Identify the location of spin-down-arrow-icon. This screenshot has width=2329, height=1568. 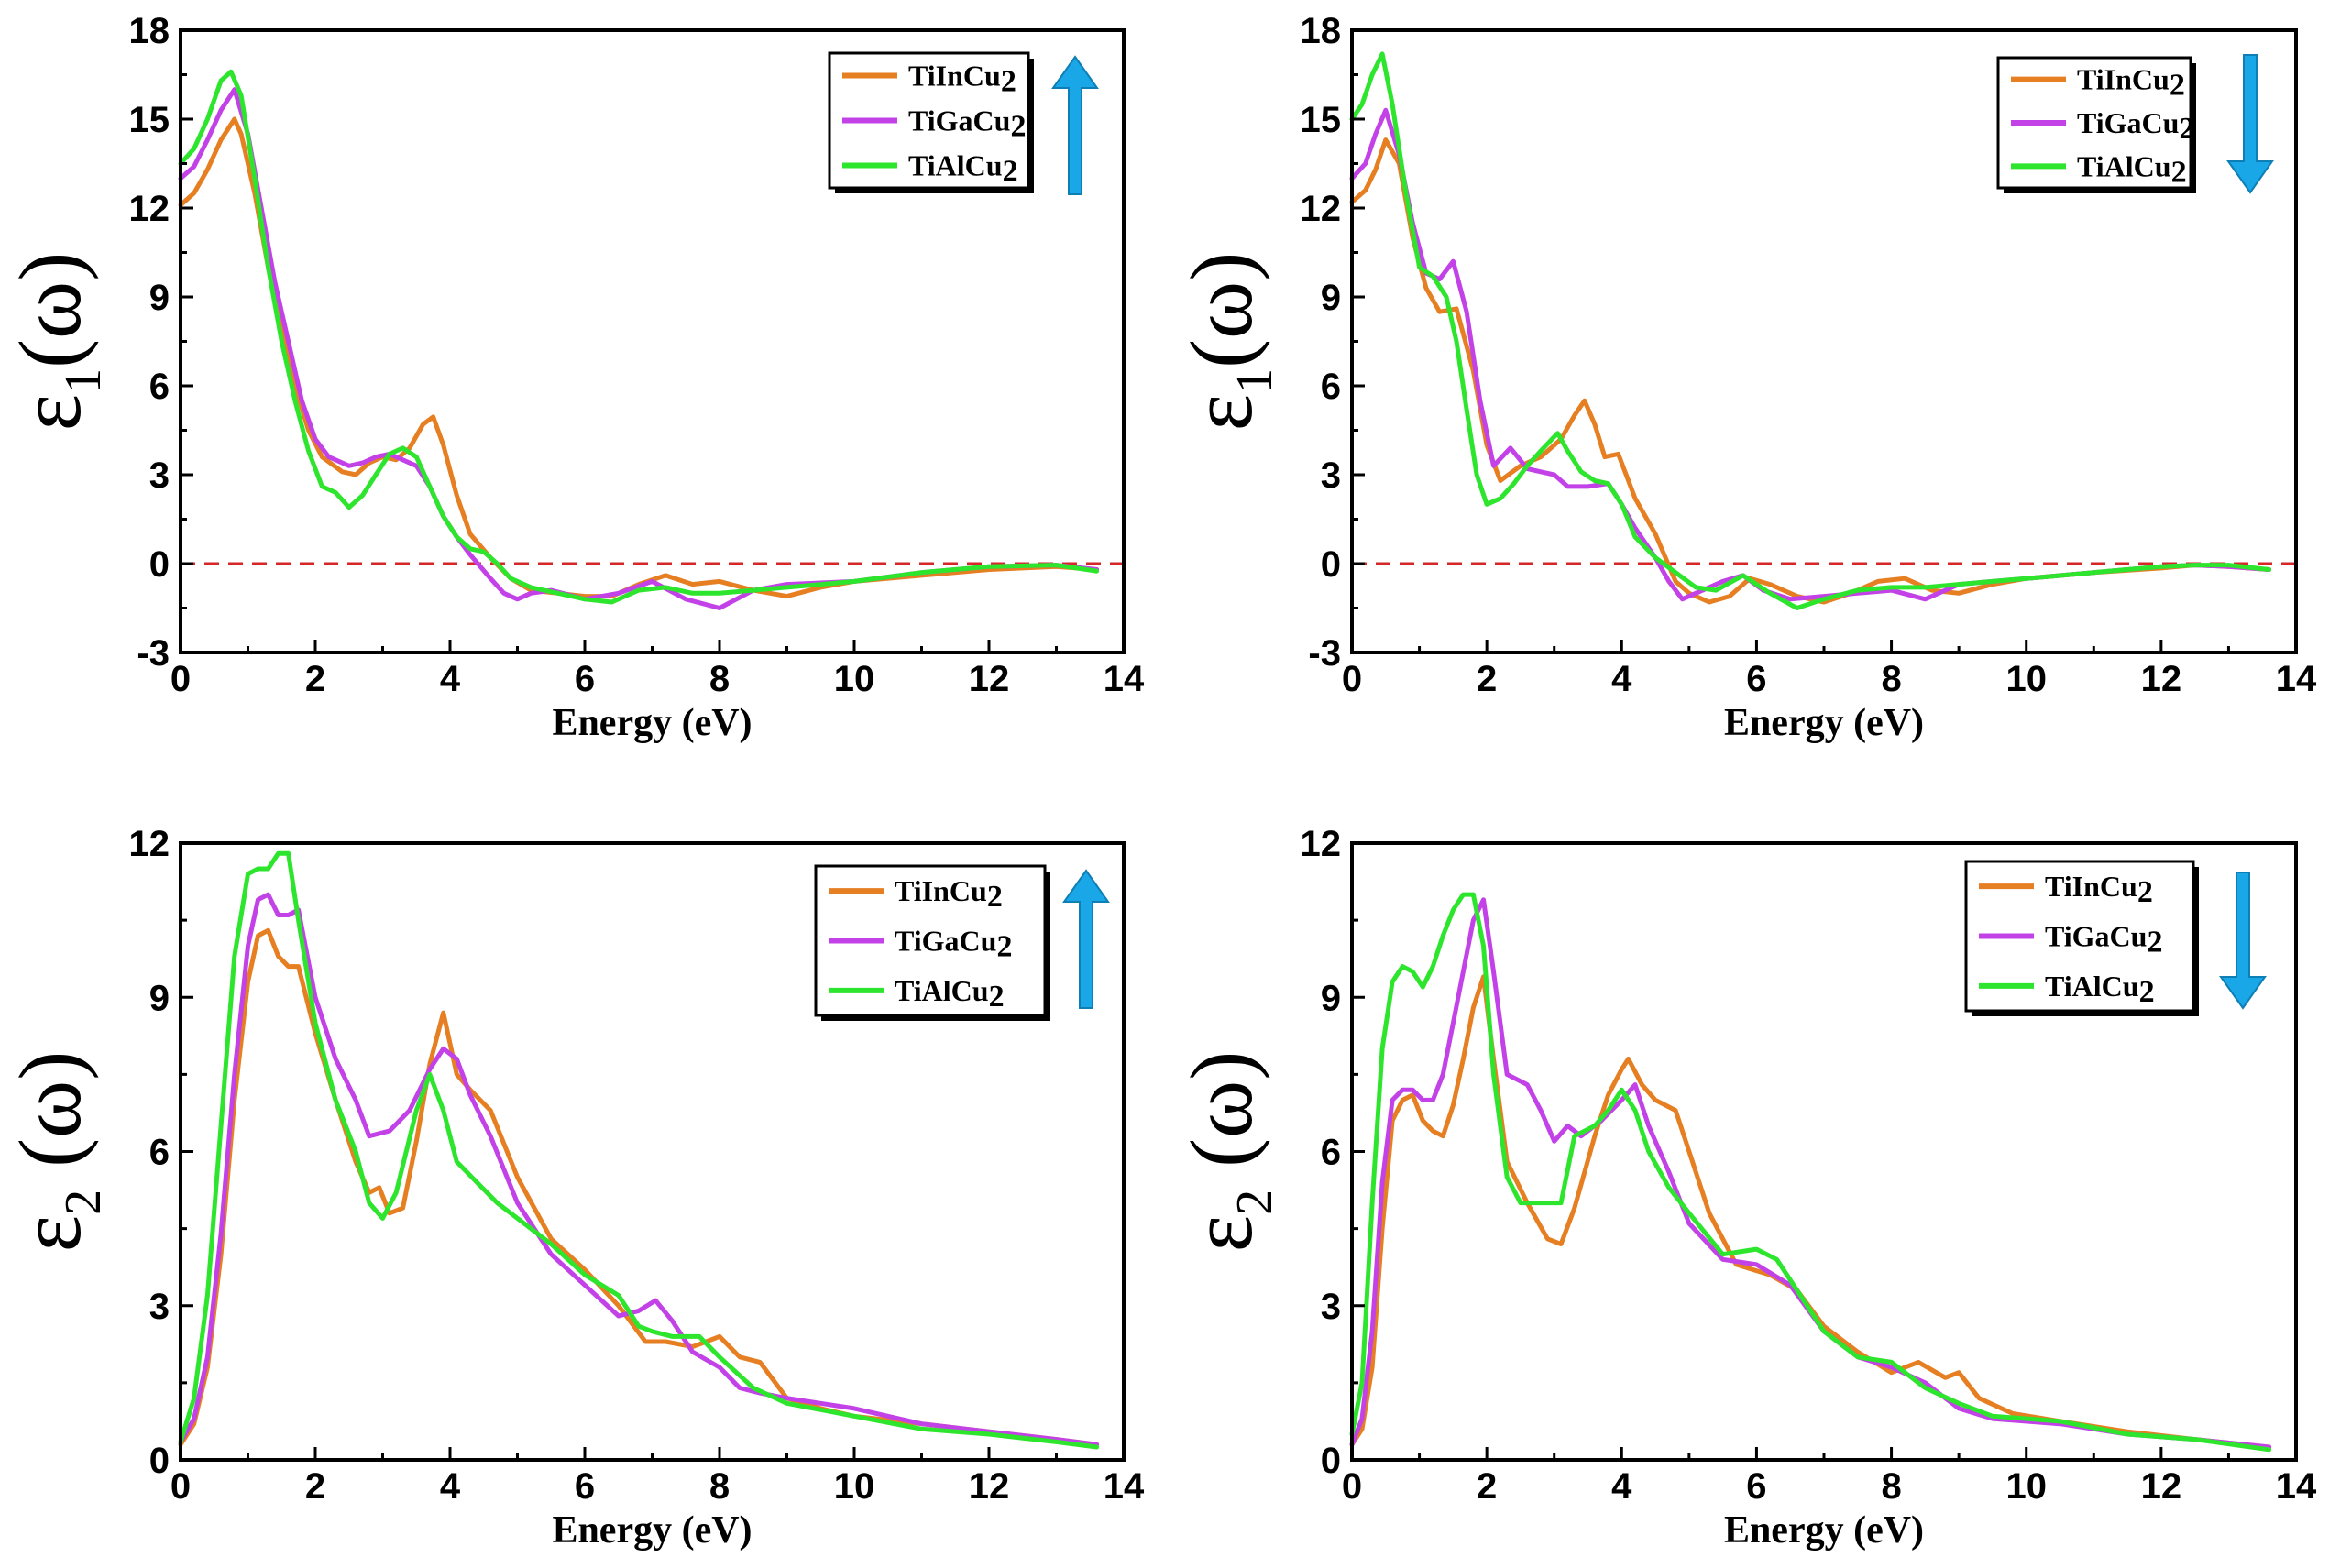
(2250, 124).